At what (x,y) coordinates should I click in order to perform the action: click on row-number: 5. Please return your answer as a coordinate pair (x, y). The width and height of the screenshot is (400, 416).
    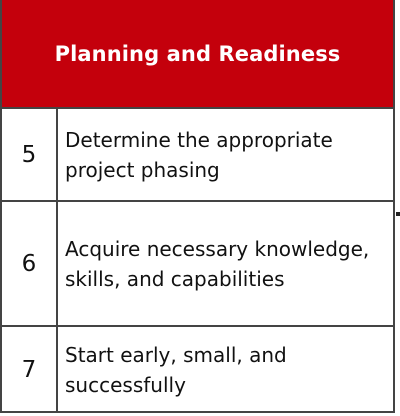
    Looking at the image, I should click on (30, 154).